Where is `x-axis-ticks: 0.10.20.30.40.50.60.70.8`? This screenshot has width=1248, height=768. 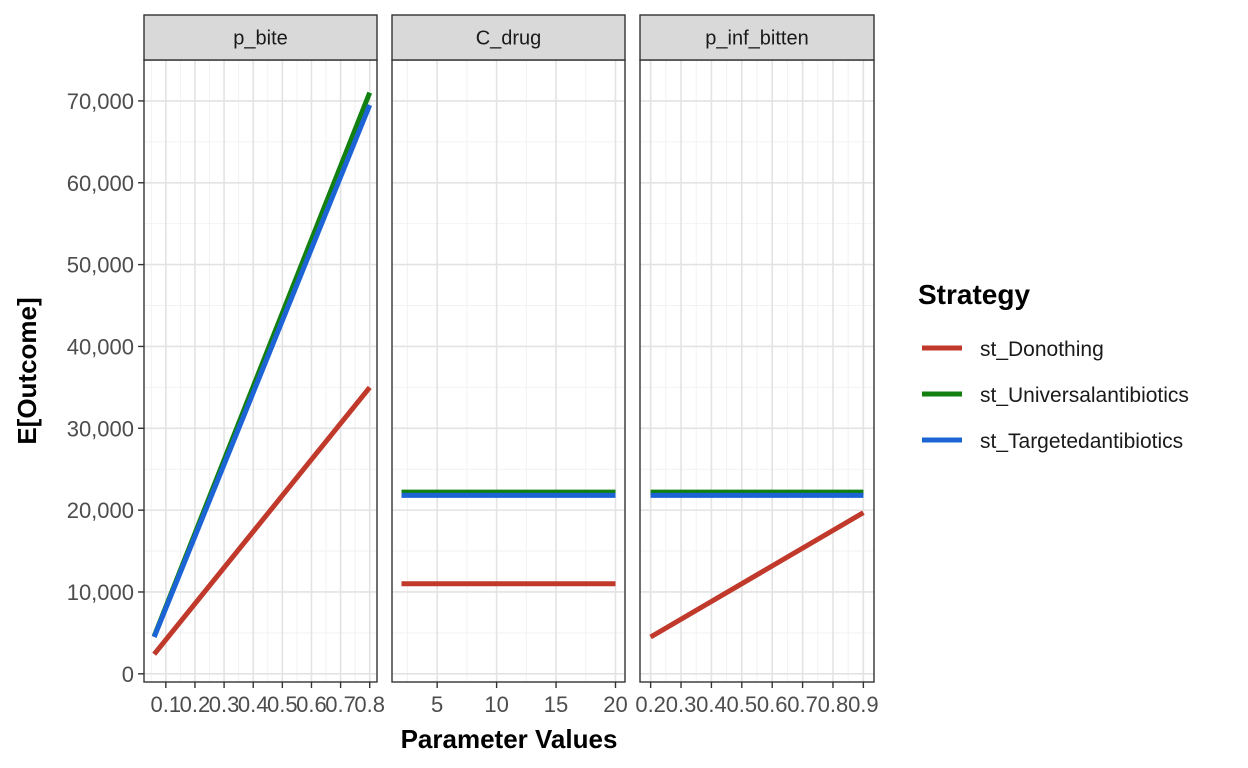
x-axis-ticks: 0.10.20.30.40.50.60.70.8 is located at coordinates (268, 699).